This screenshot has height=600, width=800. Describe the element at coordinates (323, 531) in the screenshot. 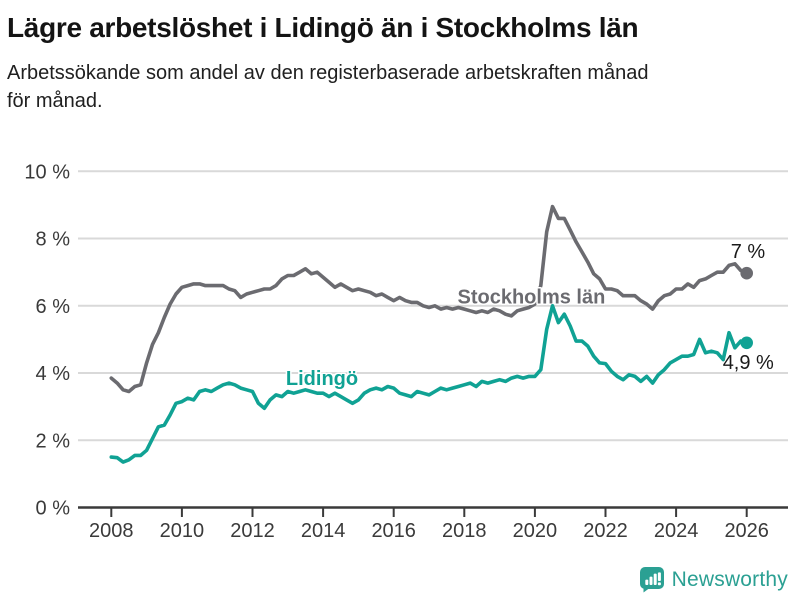

I see `x-tick-label: 2014` at that location.